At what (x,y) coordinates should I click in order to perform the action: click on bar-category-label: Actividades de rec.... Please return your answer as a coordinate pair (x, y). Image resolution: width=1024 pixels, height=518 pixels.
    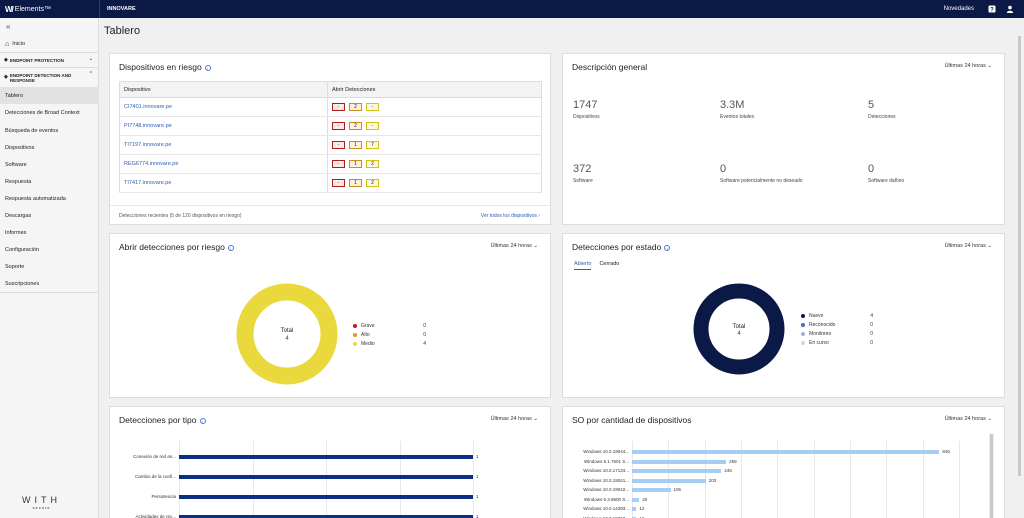
    Looking at the image, I should click on (155, 516).